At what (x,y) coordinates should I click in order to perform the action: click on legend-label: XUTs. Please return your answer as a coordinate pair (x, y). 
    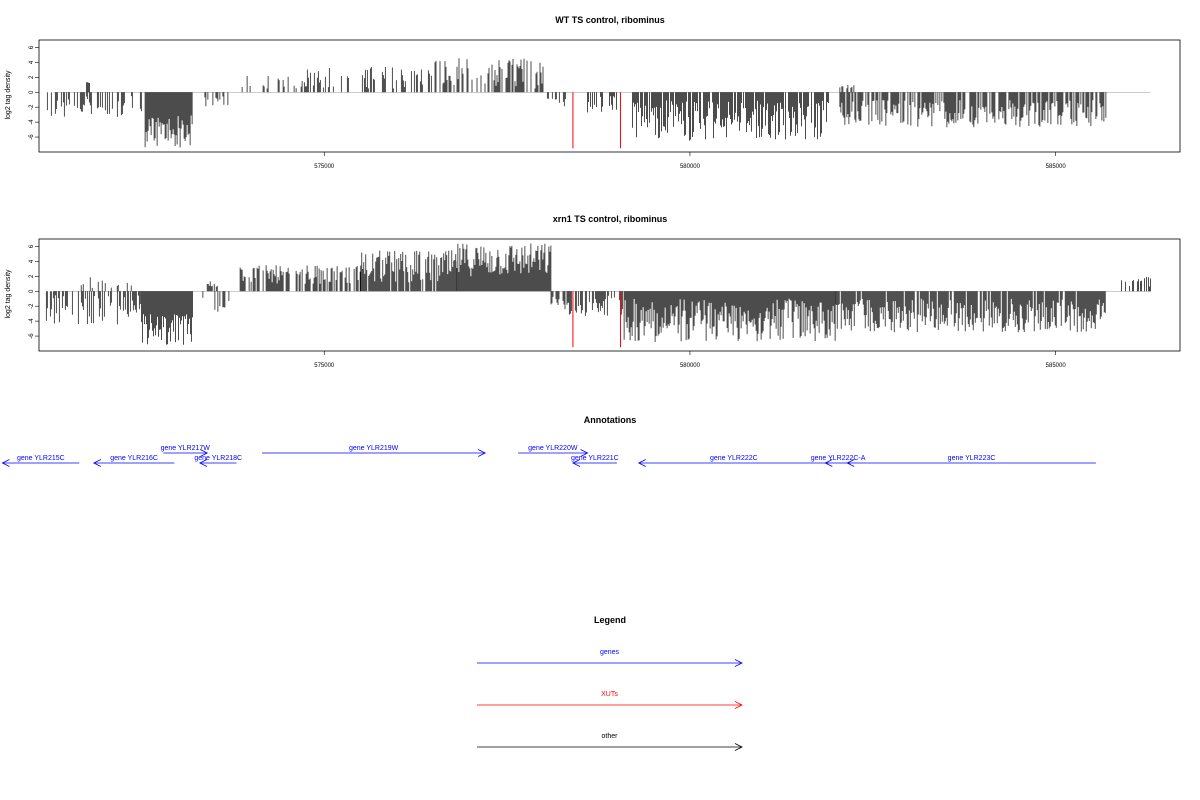
    Looking at the image, I should click on (609, 694).